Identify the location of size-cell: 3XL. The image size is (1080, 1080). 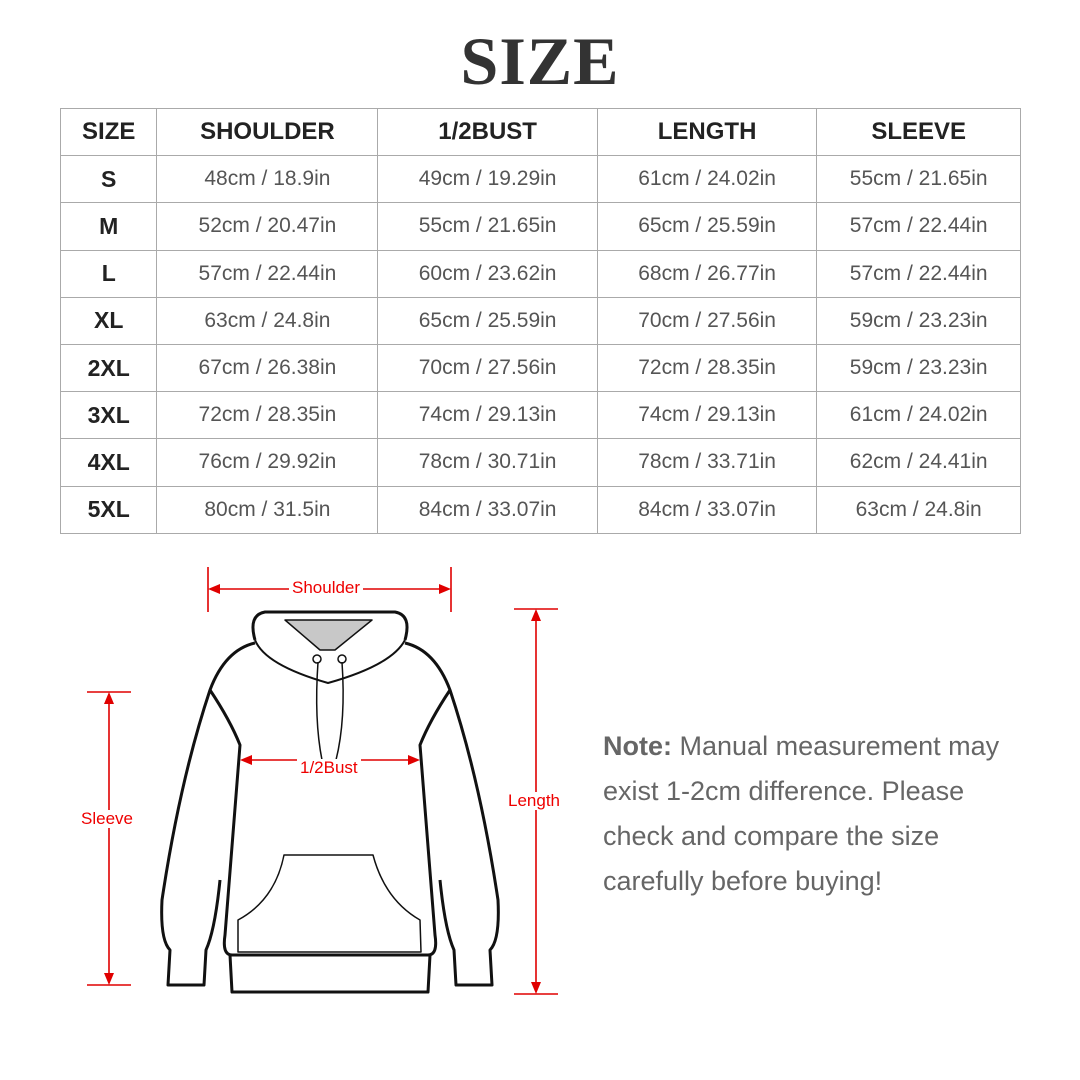
(108, 415).